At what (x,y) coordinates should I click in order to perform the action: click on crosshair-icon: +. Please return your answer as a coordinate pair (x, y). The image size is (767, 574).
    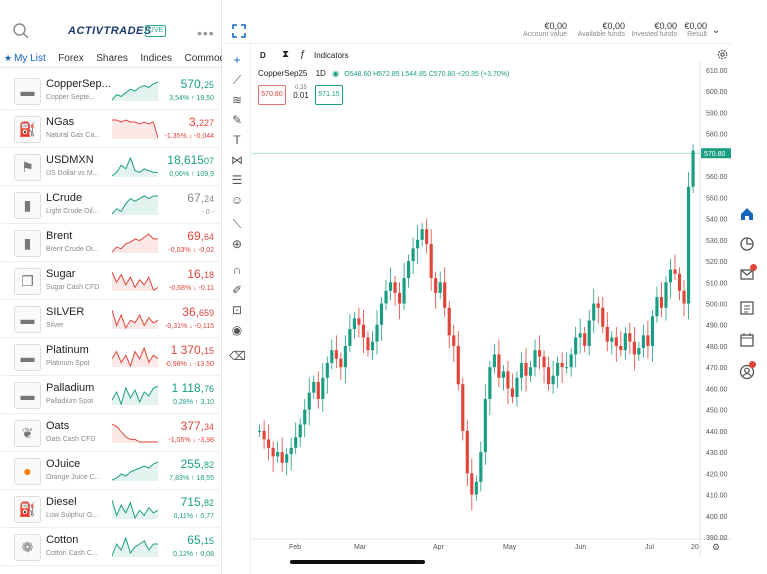
    Looking at the image, I should click on (237, 60).